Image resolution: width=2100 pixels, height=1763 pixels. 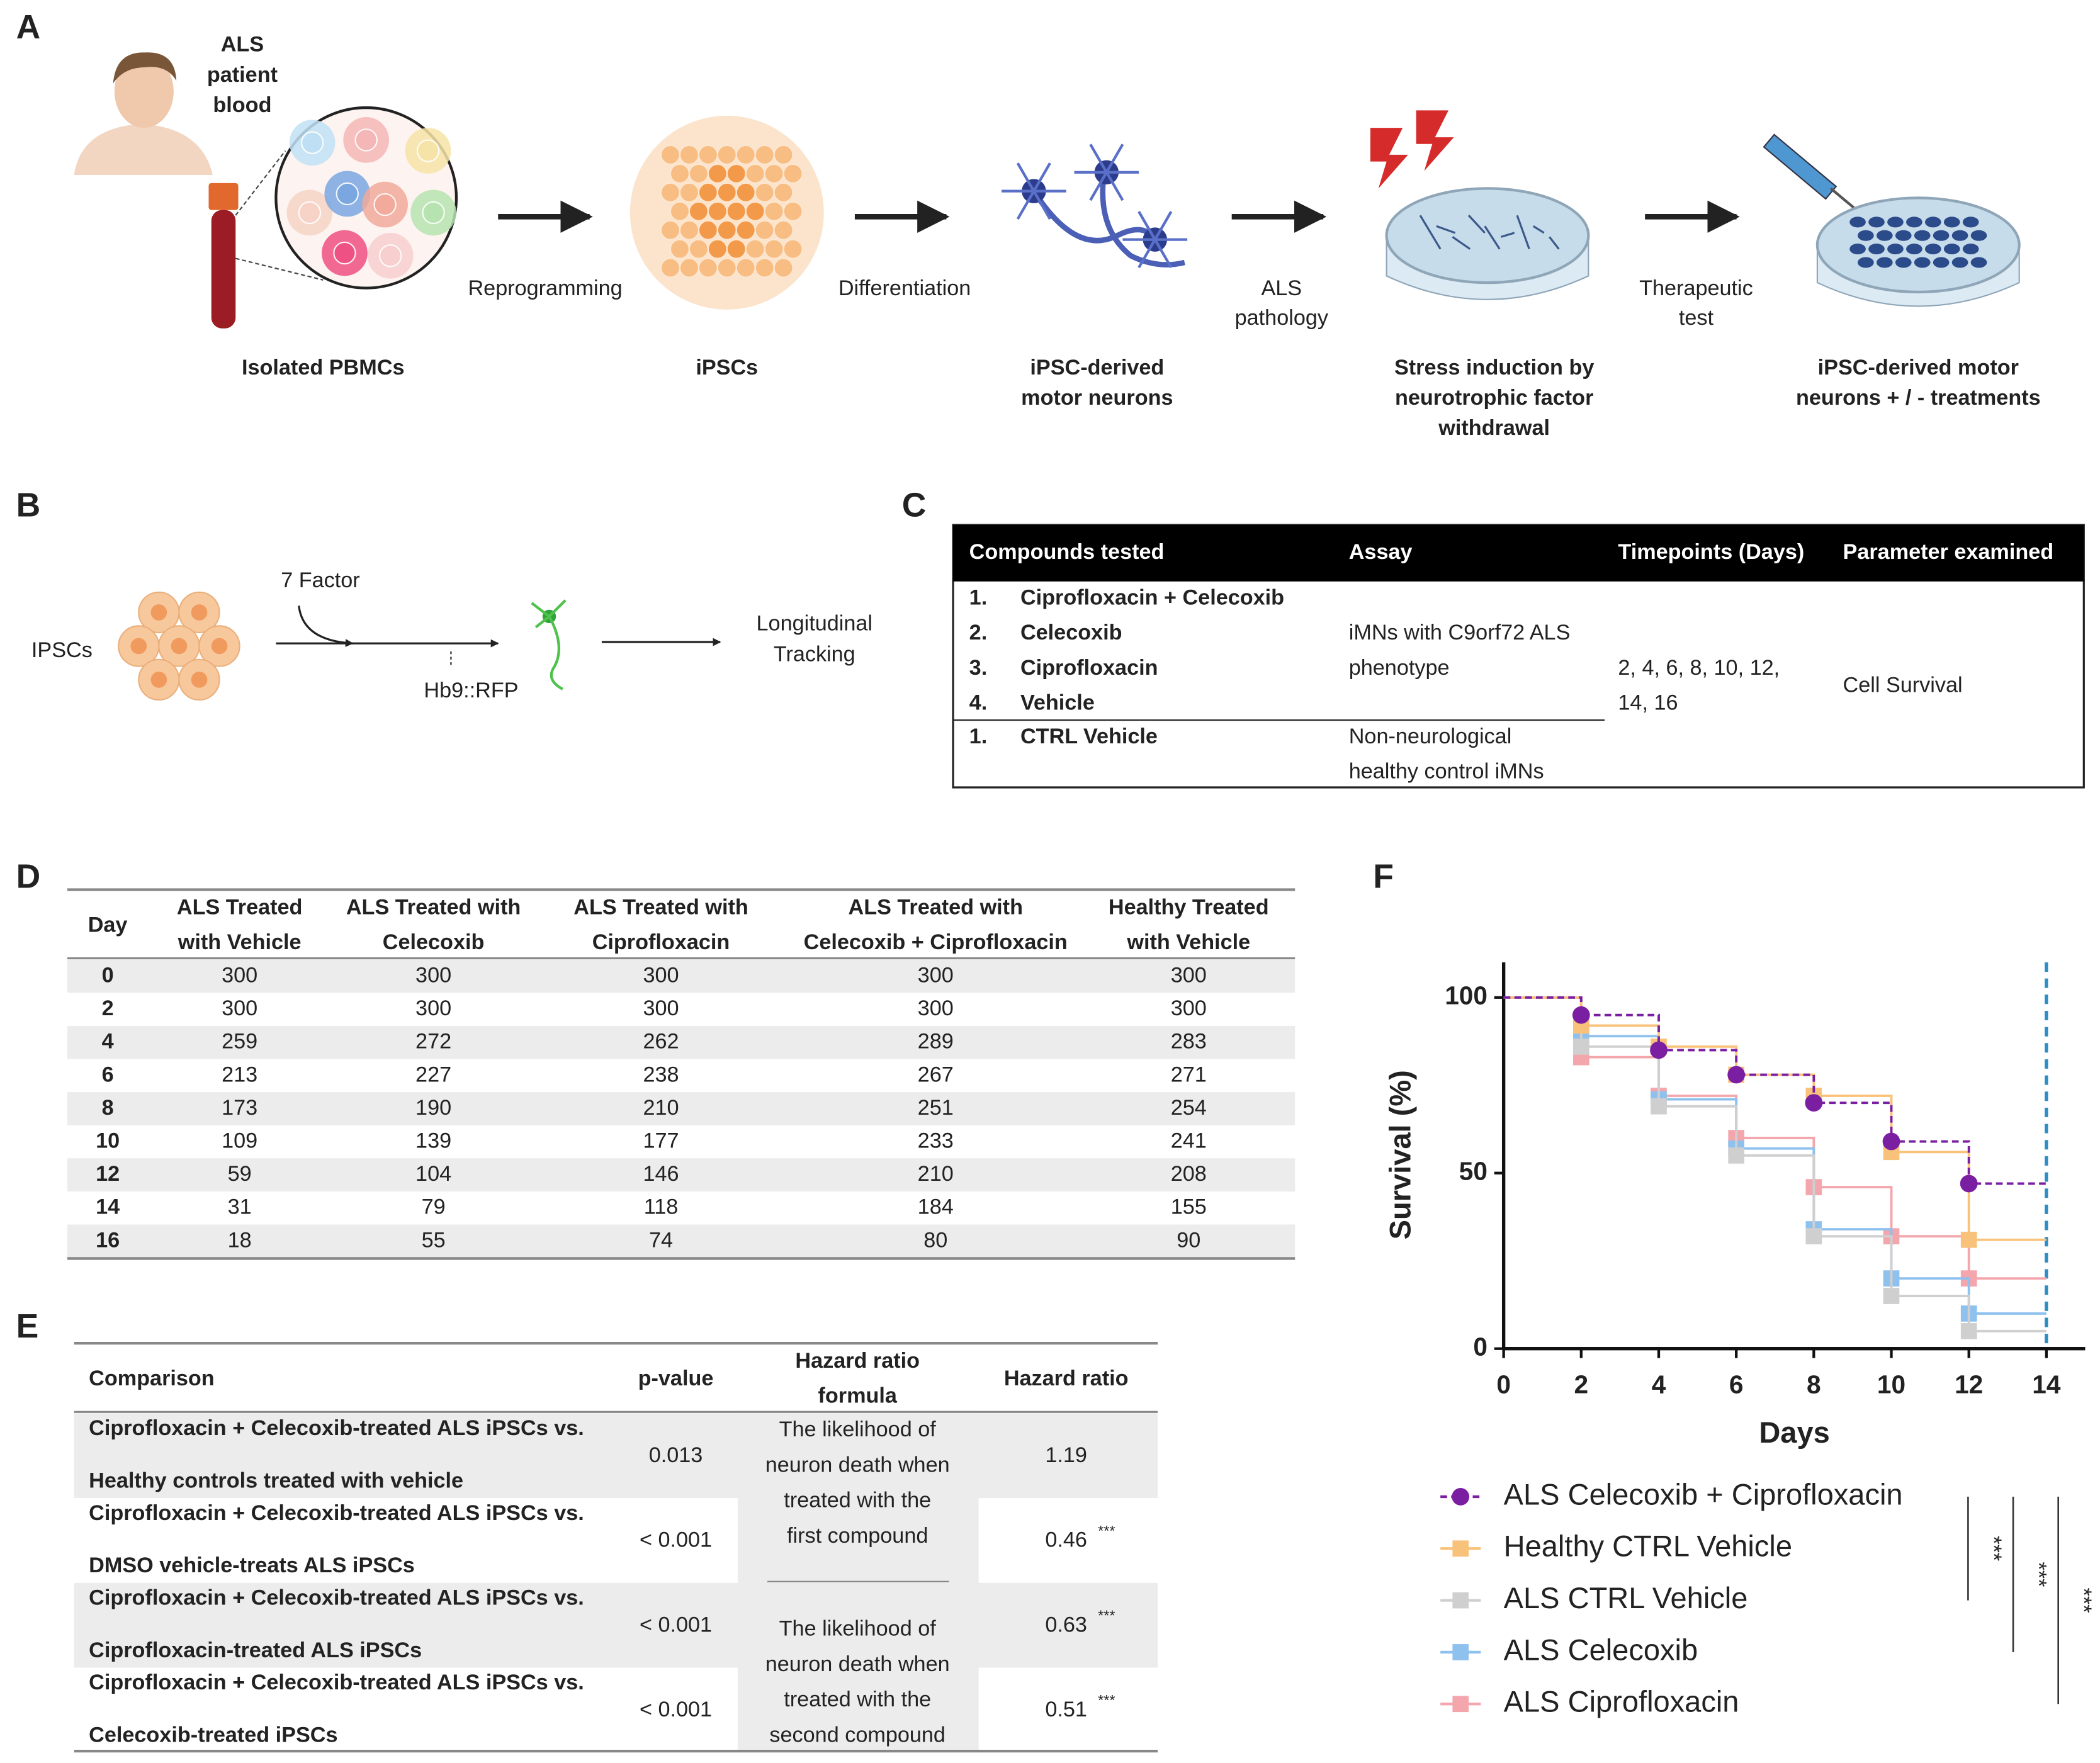 I want to click on table-cell: 31, so click(x=240, y=1207).